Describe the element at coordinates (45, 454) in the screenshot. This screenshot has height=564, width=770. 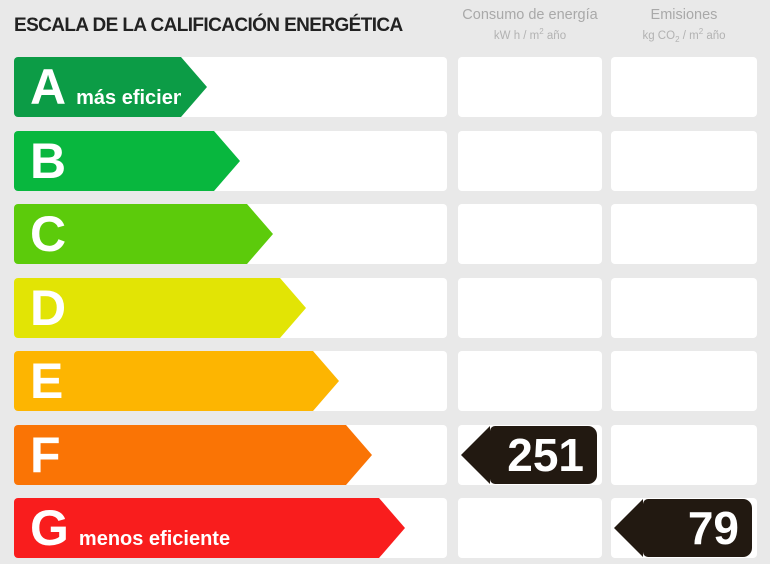
I see `rating-letter: F` at that location.